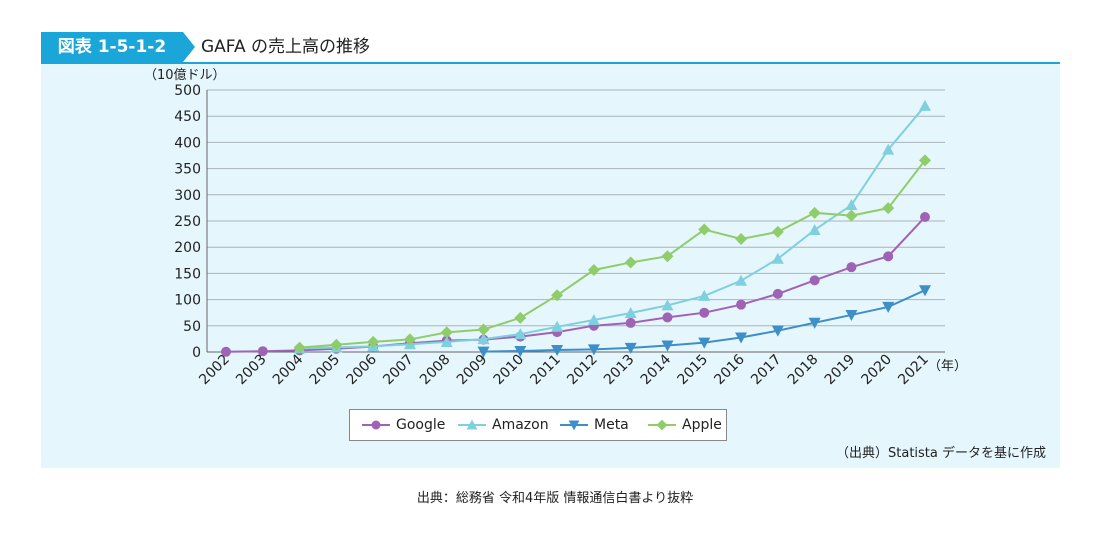  What do you see at coordinates (286, 47) in the screenshot?
I see `figure-title: GAFA の売上高の推移` at bounding box center [286, 47].